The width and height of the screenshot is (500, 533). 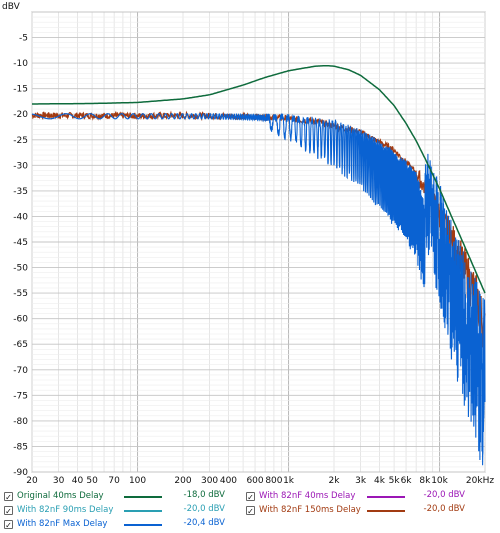 I want to click on x-tick-label: 10k, so click(x=439, y=481).